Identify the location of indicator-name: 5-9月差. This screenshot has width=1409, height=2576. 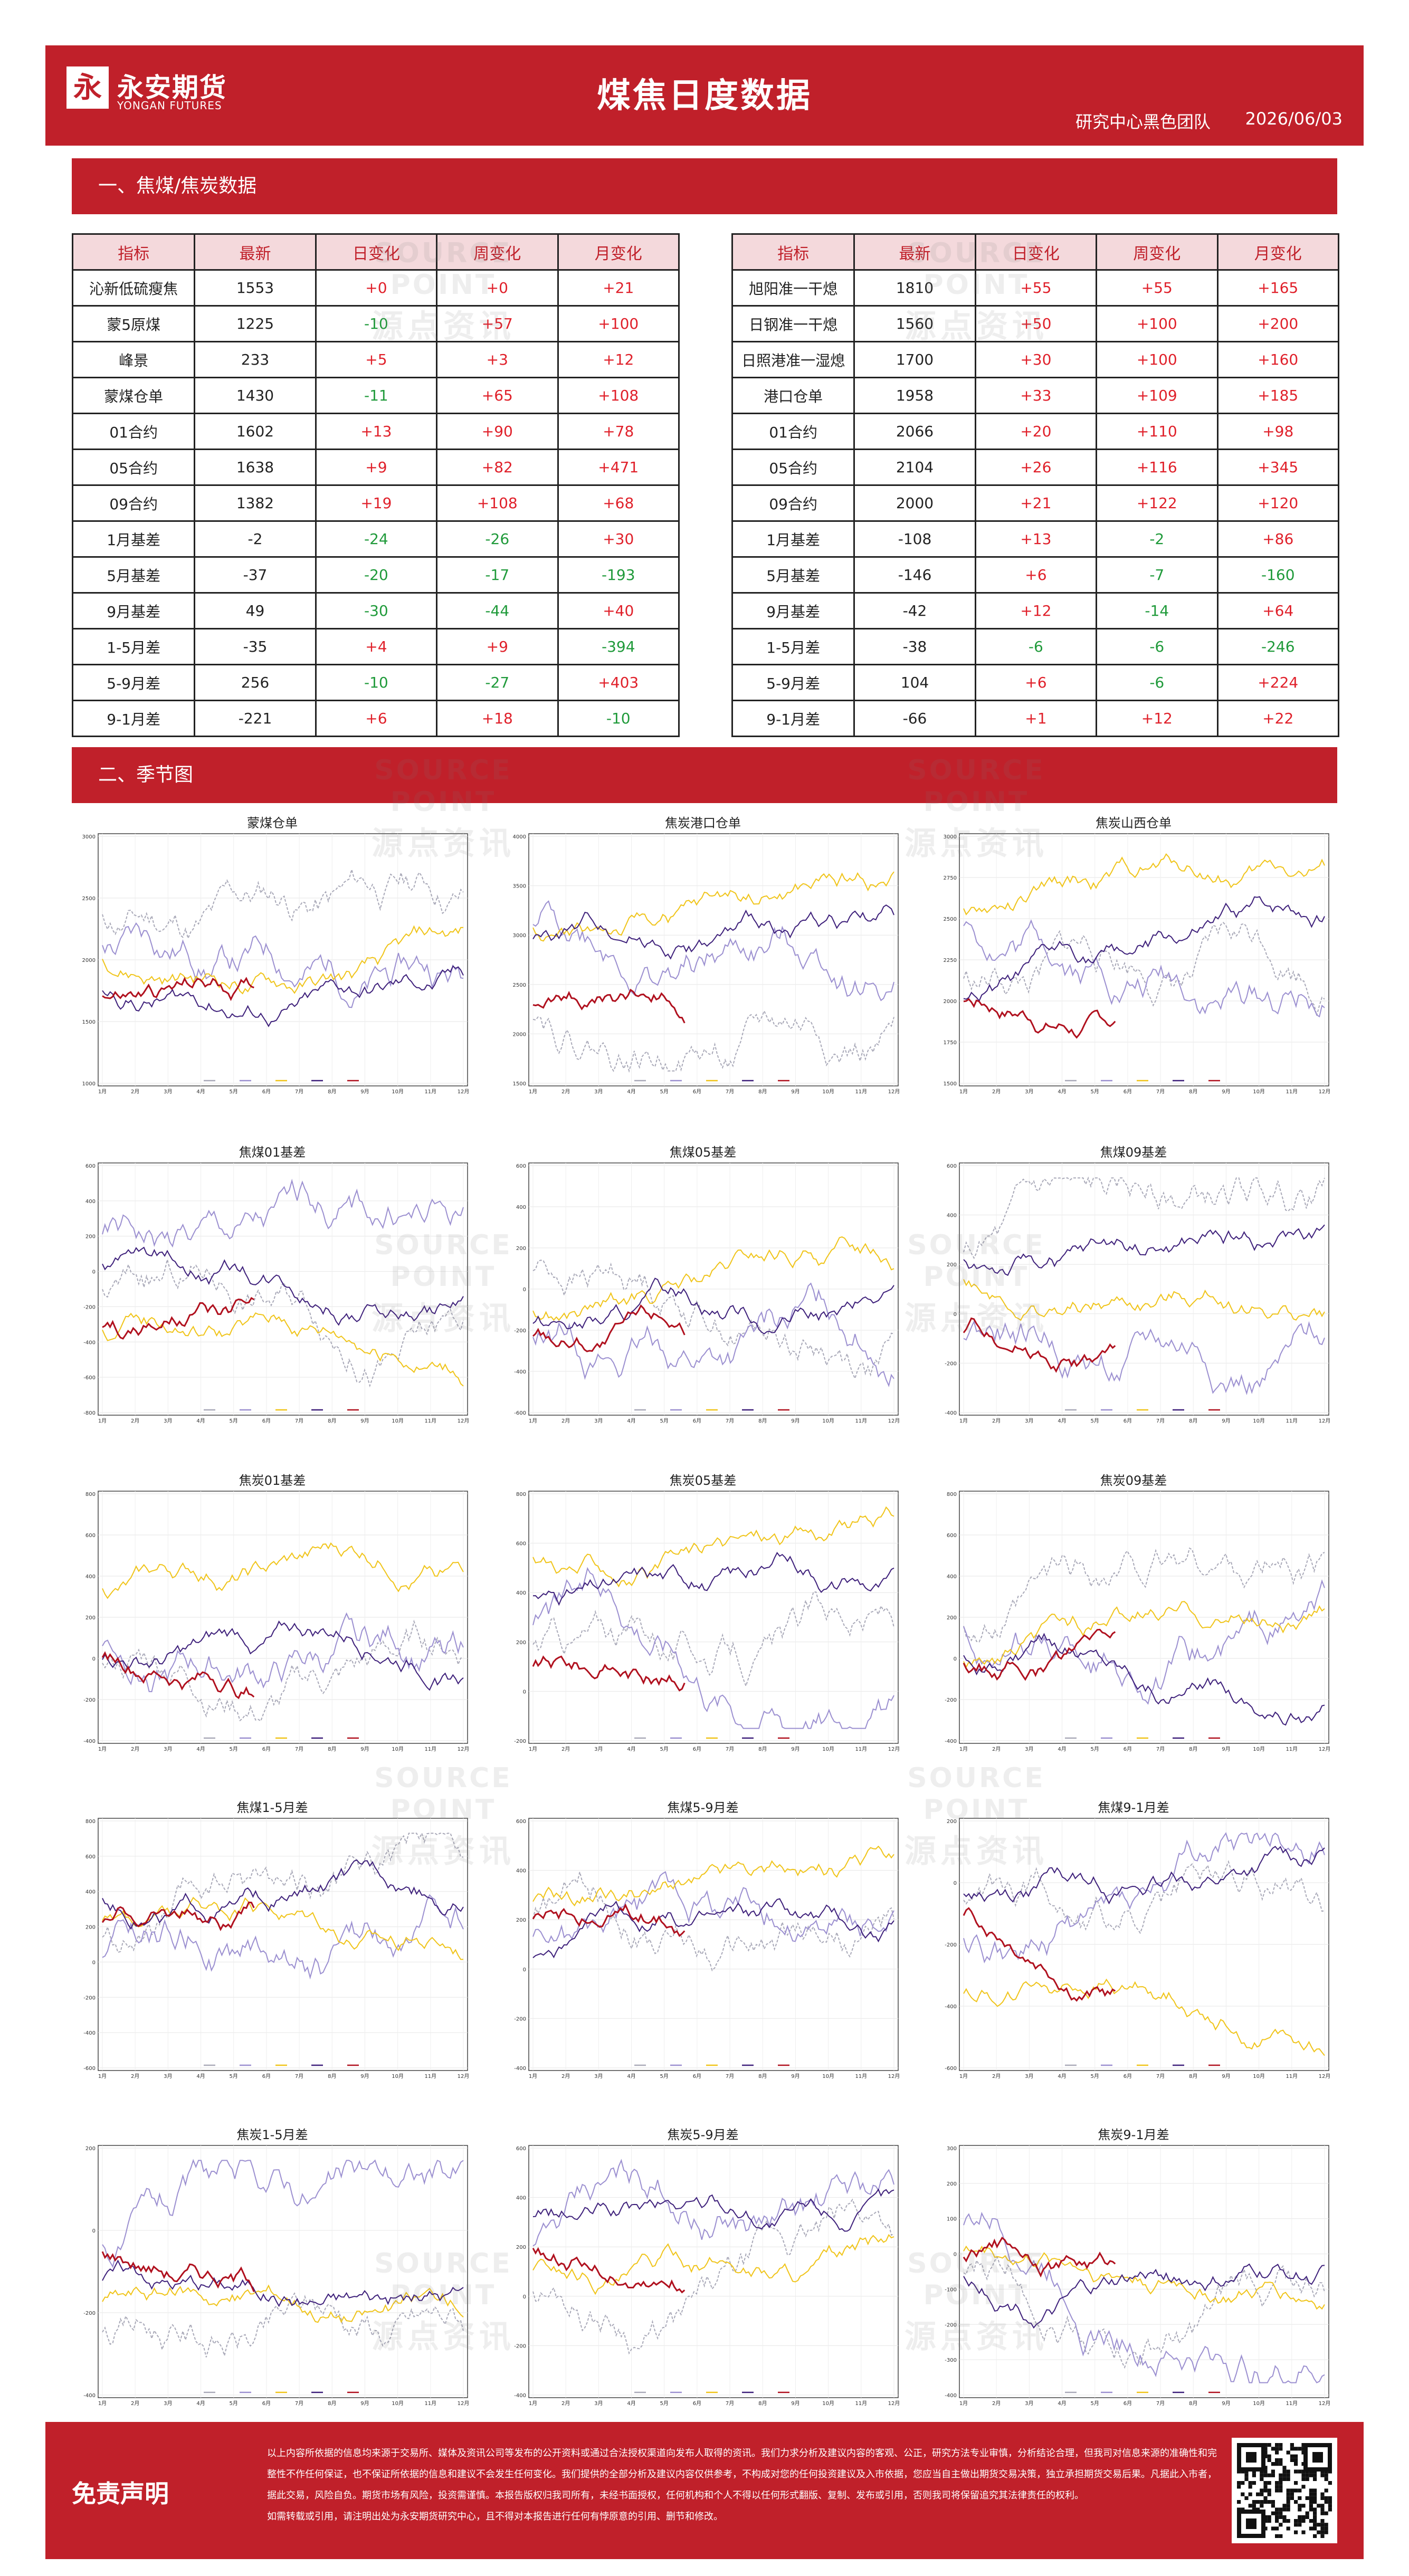
(793, 682).